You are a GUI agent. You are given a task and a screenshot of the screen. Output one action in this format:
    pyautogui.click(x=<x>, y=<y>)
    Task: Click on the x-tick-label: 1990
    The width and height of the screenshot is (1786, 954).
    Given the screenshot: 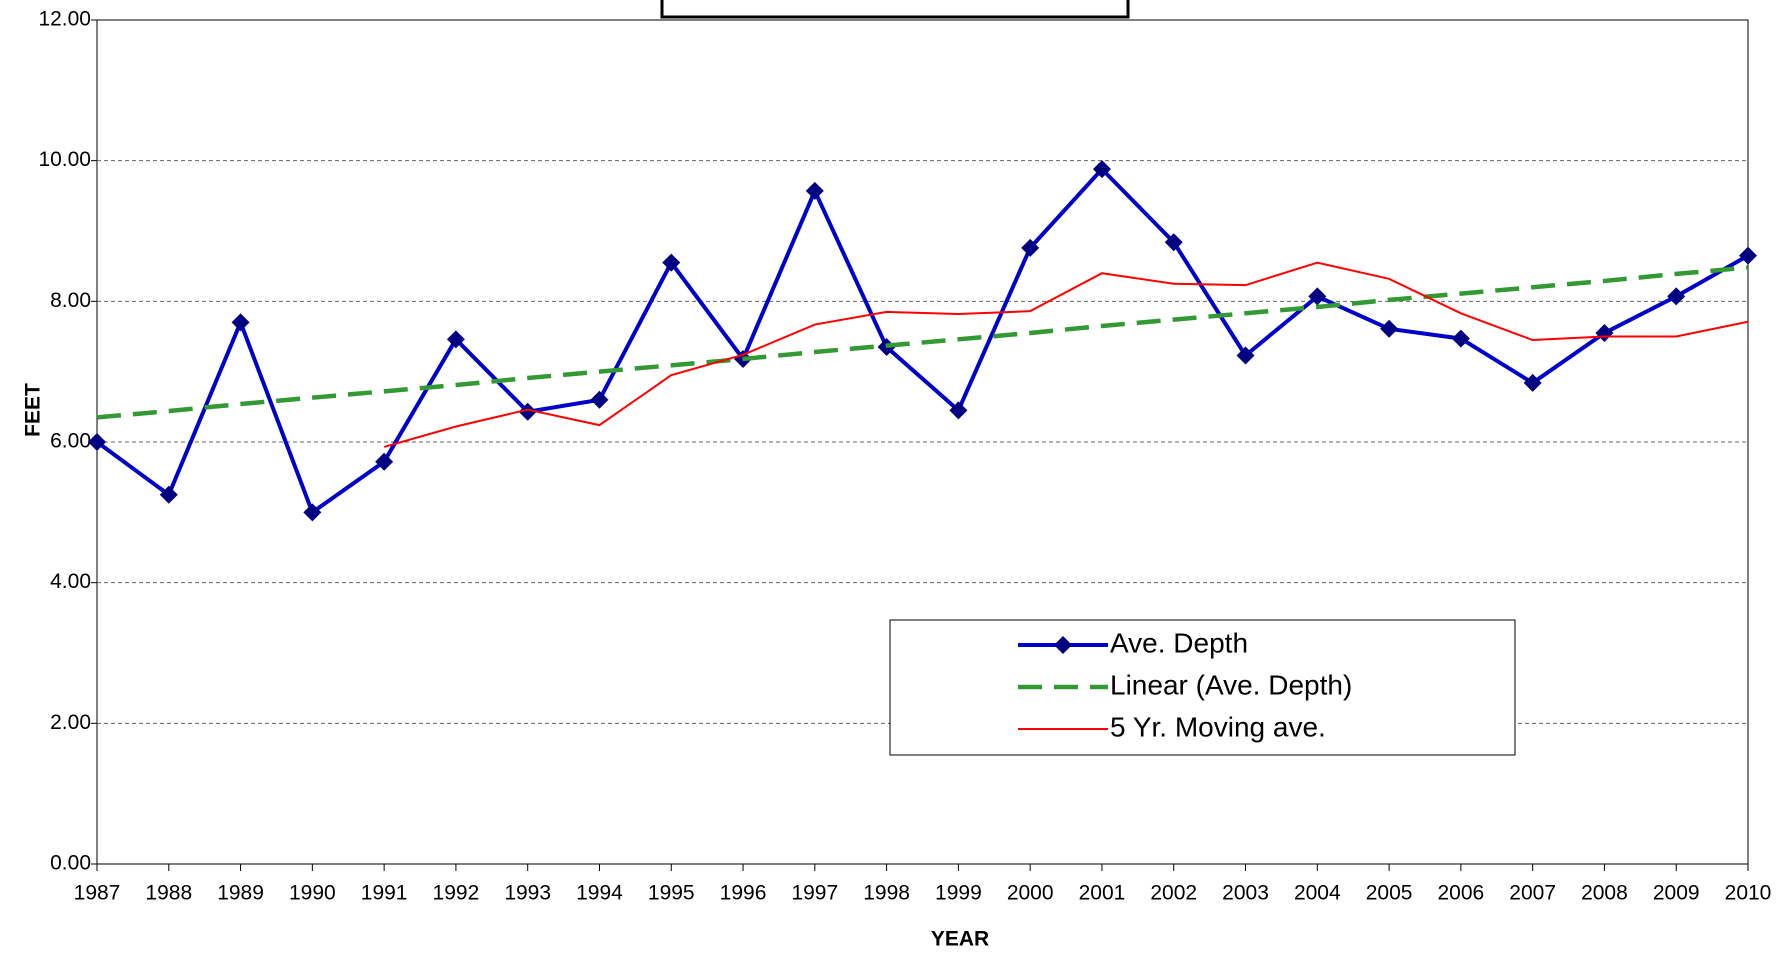 What is the action you would take?
    pyautogui.click(x=312, y=893)
    